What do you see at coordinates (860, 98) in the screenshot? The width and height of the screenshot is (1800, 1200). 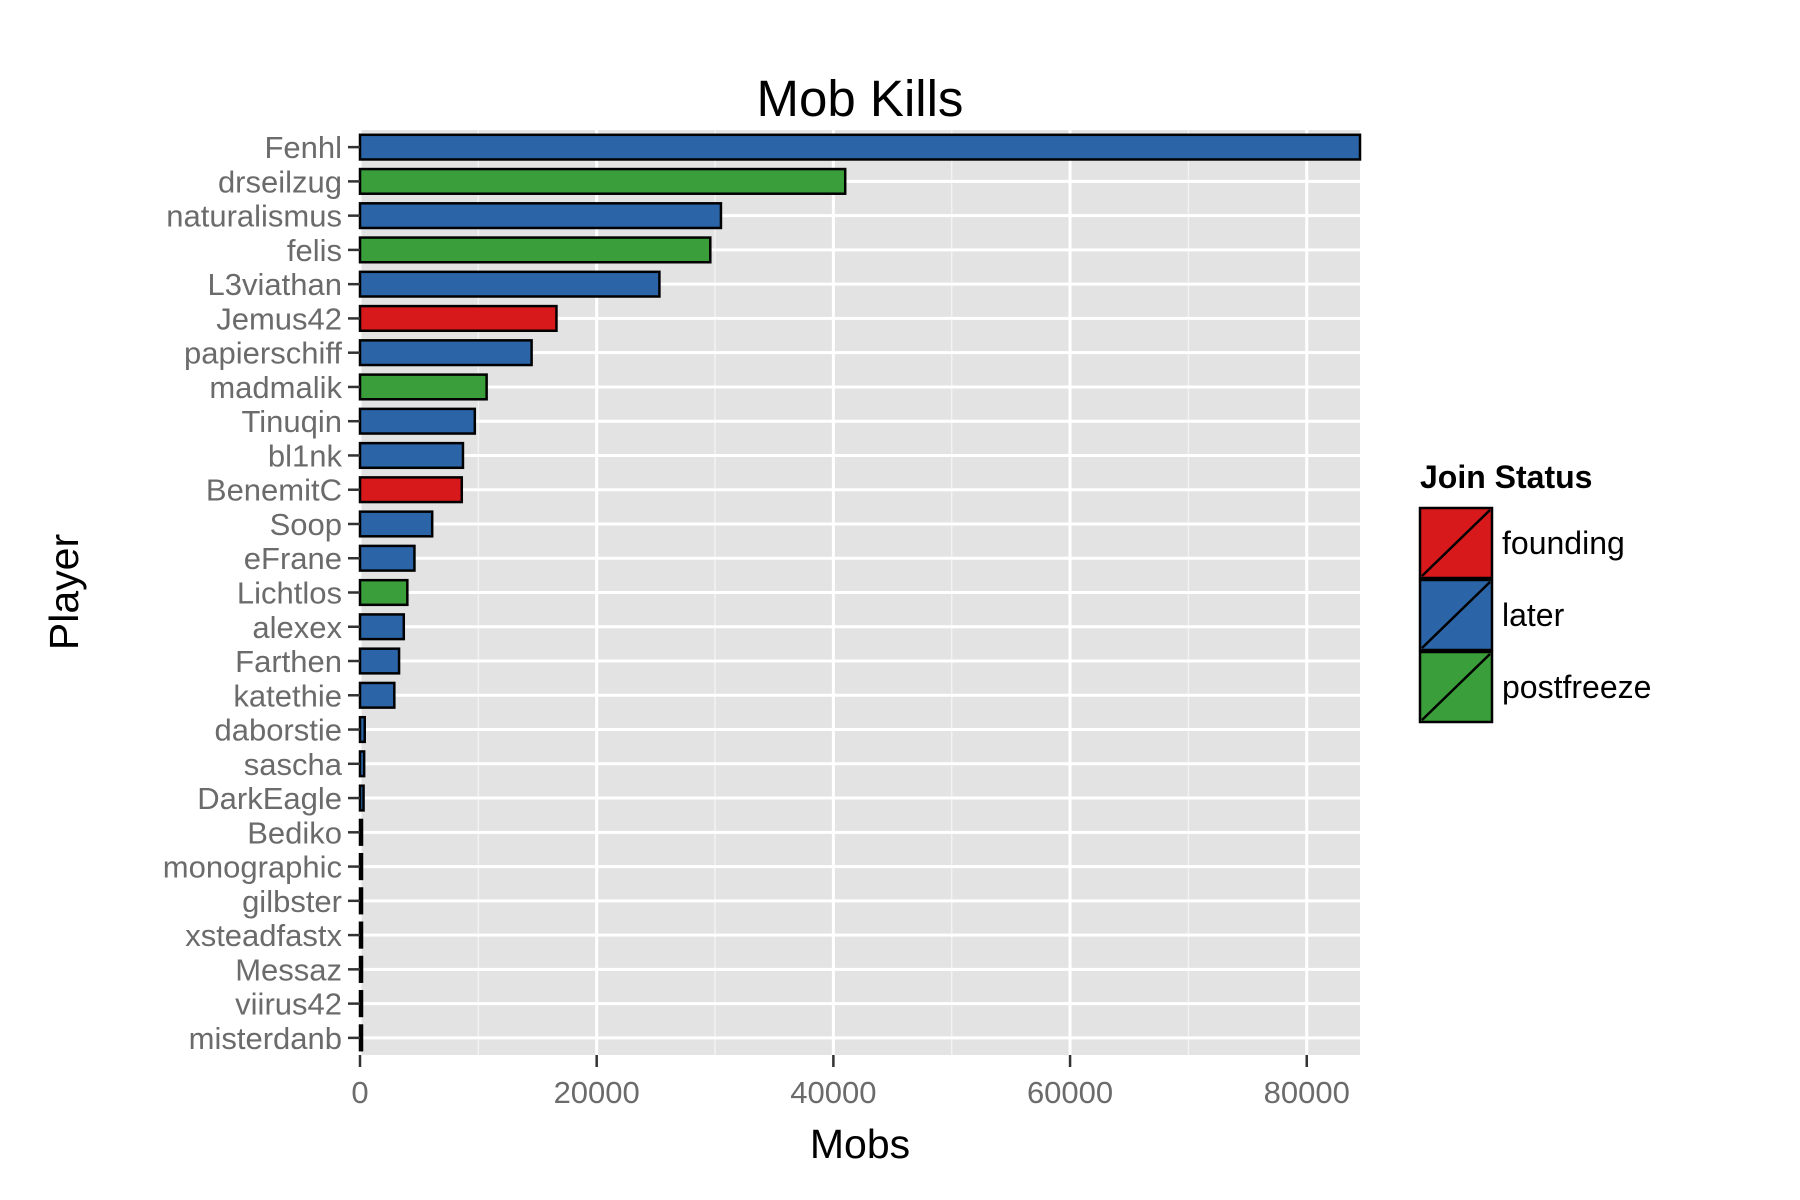 I see `chart-title: Mob Kills` at bounding box center [860, 98].